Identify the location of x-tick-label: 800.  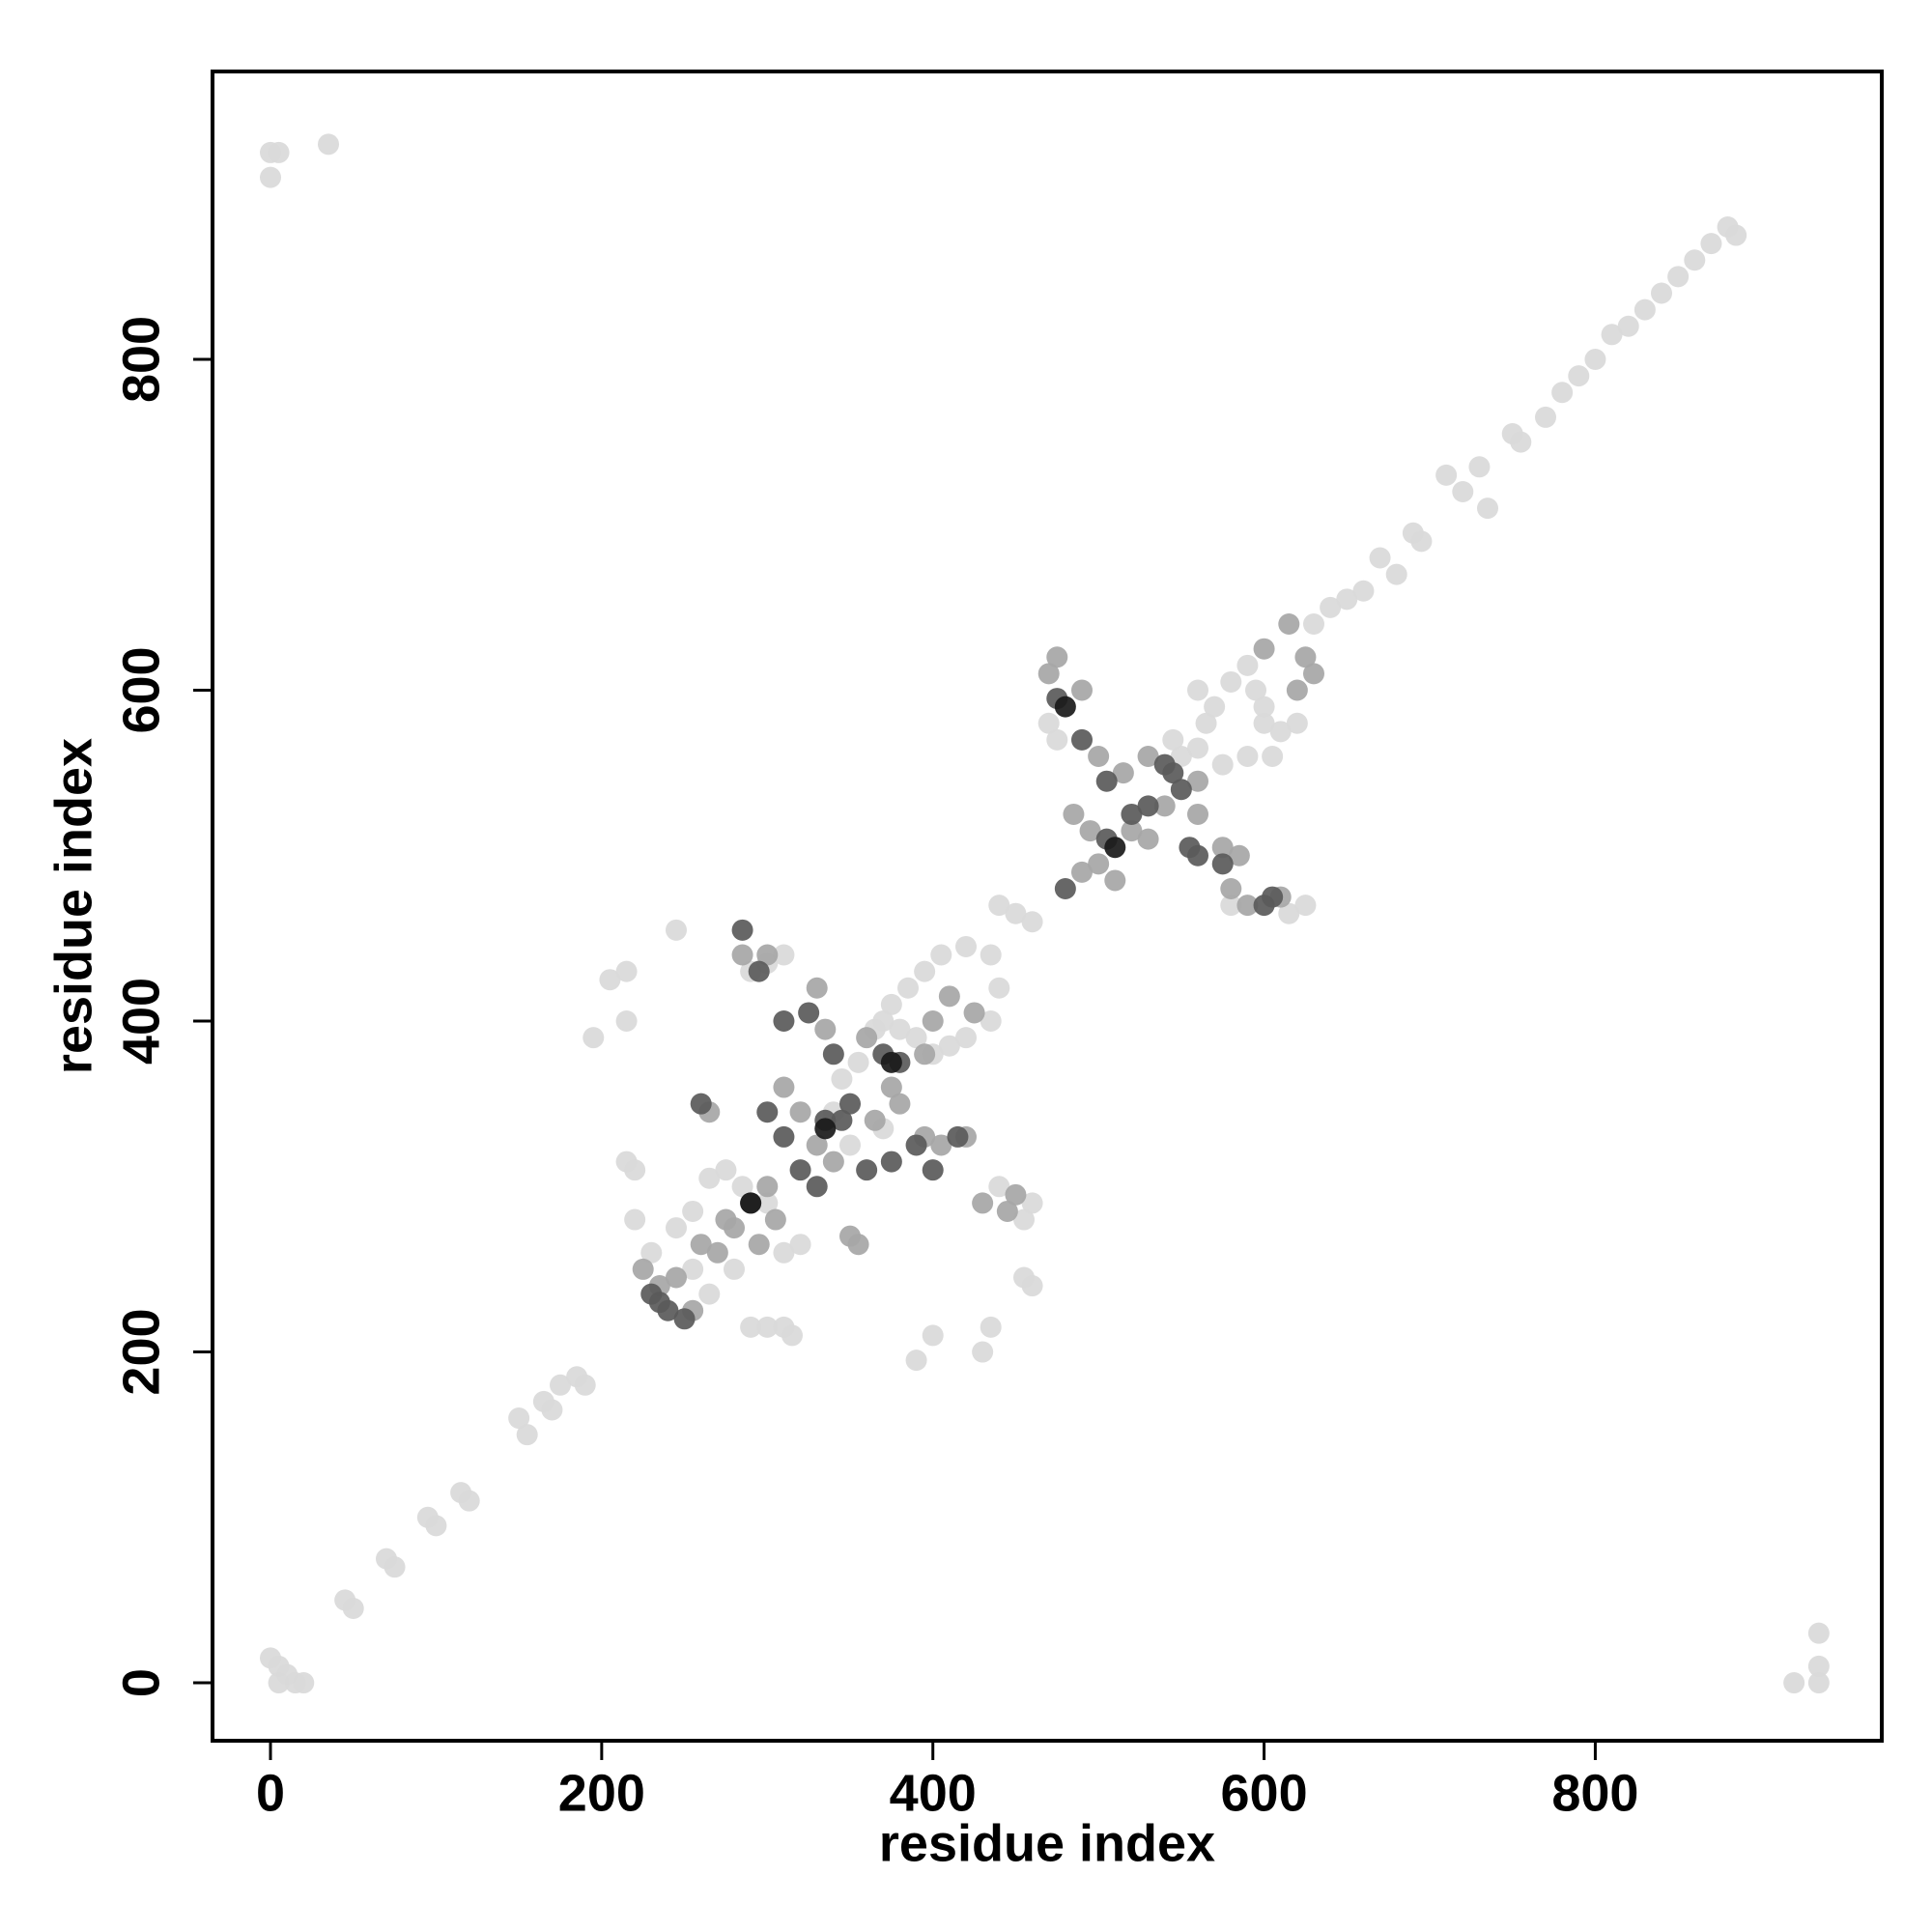
(1594, 1793).